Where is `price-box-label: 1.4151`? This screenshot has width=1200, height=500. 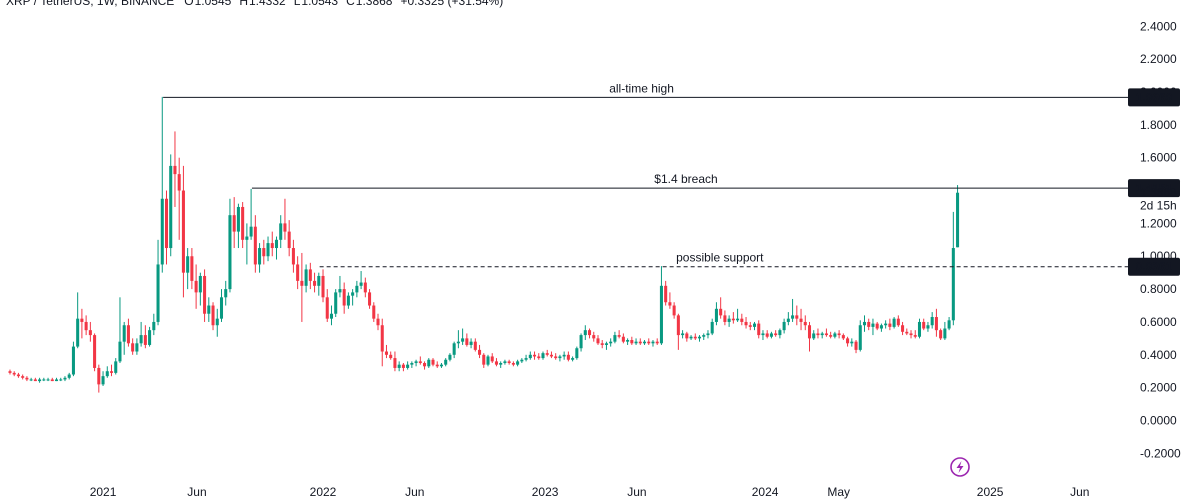
price-box-label: 1.4151 is located at coordinates (1154, 188).